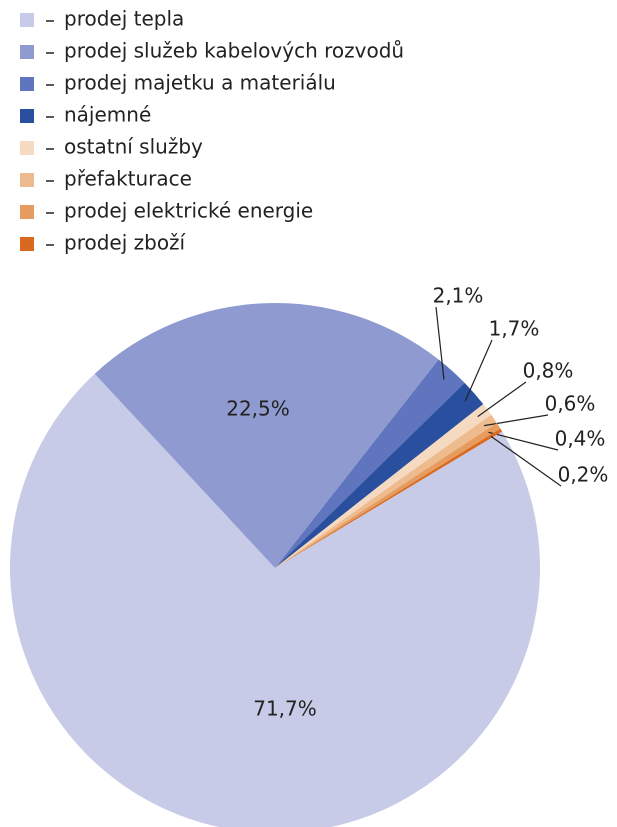  What do you see at coordinates (200, 83) in the screenshot?
I see `legend-label: prodej majetku a materiálu` at bounding box center [200, 83].